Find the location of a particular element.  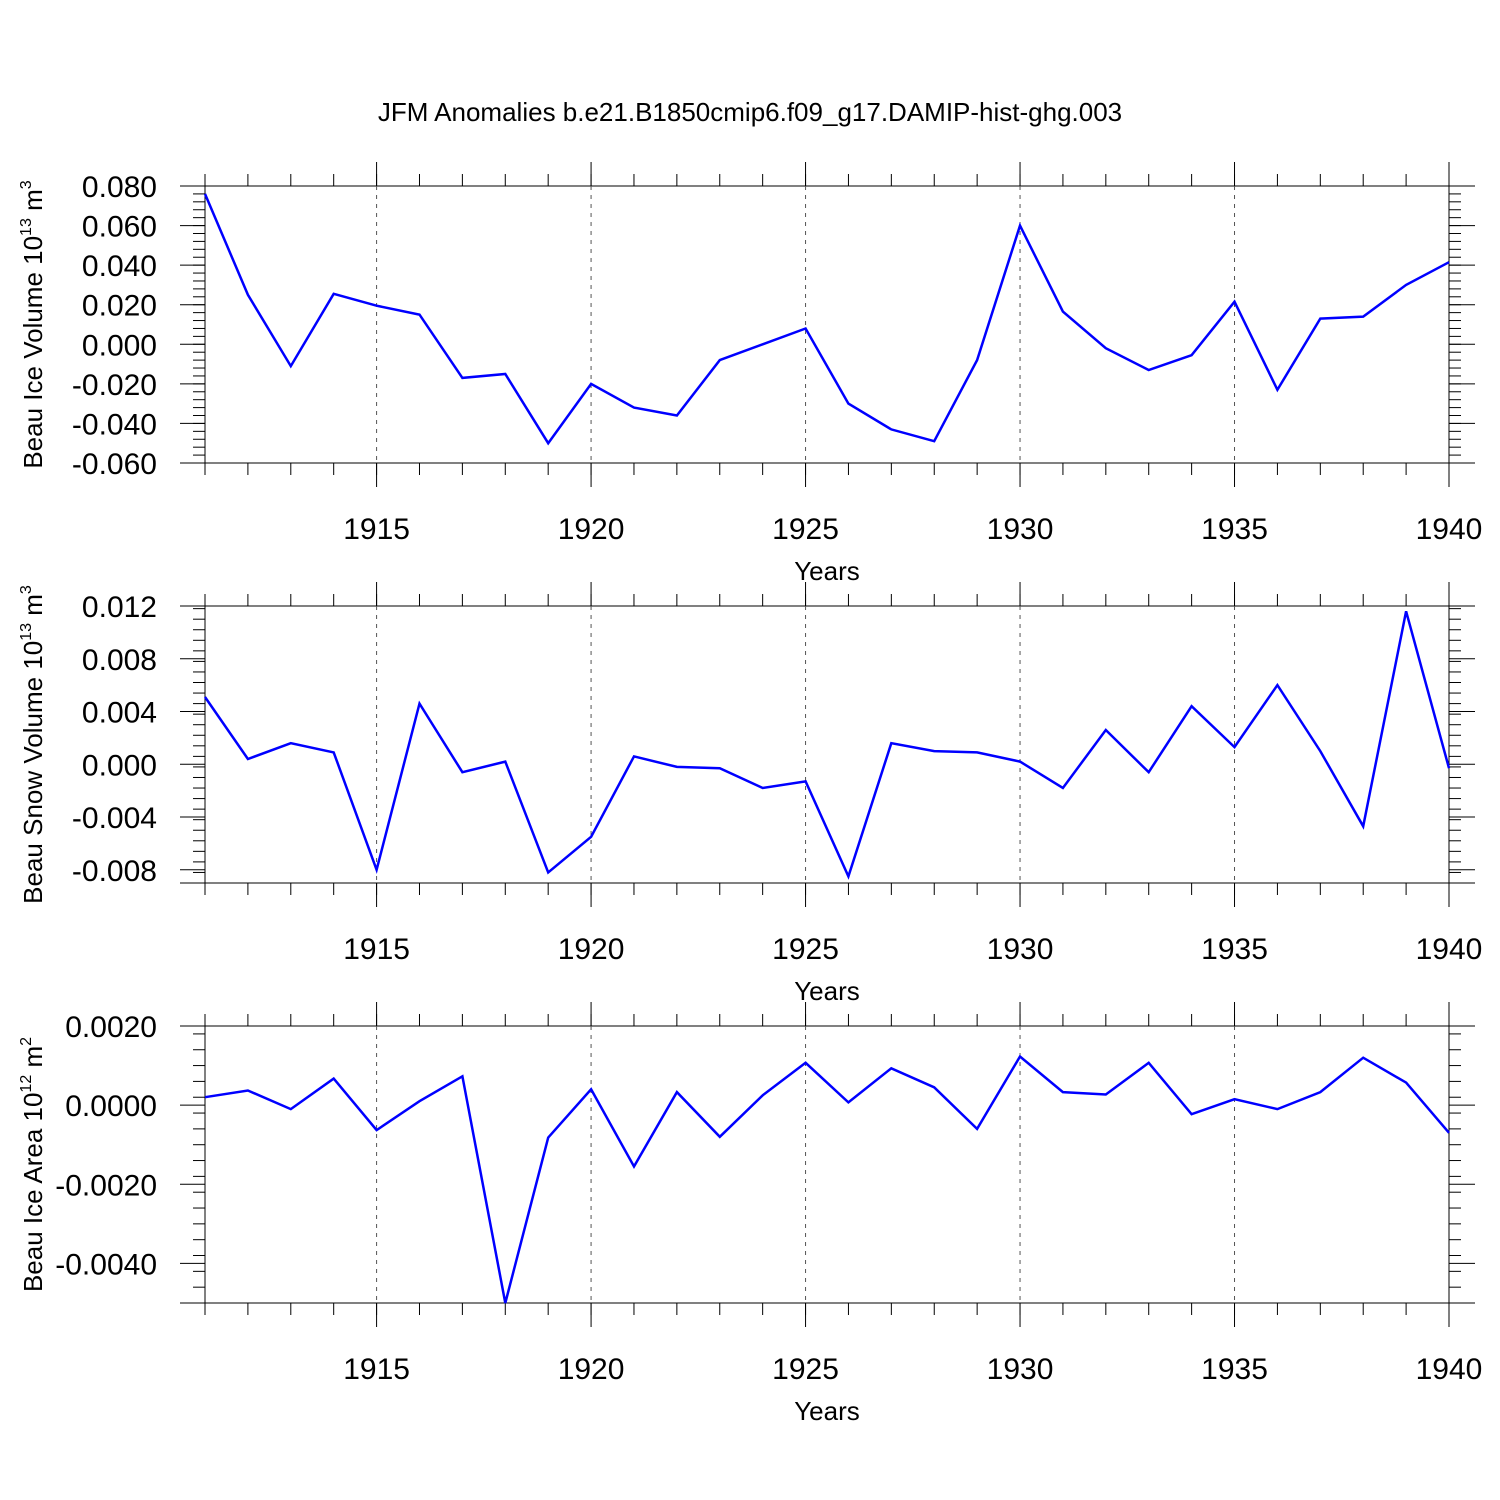

y-tick-label: -0.020 is located at coordinates (114, 385).